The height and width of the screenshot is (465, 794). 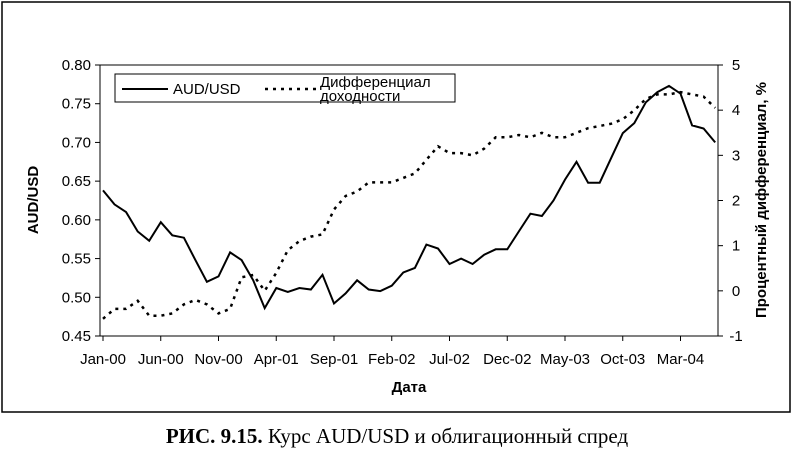 I want to click on x-tick-label: Jul-02, so click(x=449, y=359).